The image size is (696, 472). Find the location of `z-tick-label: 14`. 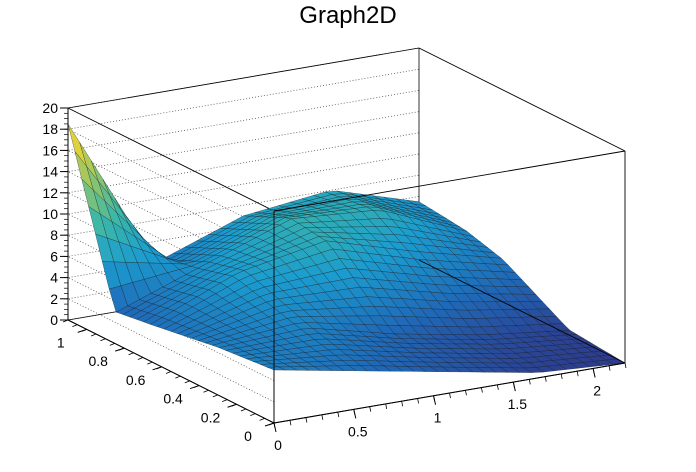

z-tick-label: 14 is located at coordinates (50, 172).